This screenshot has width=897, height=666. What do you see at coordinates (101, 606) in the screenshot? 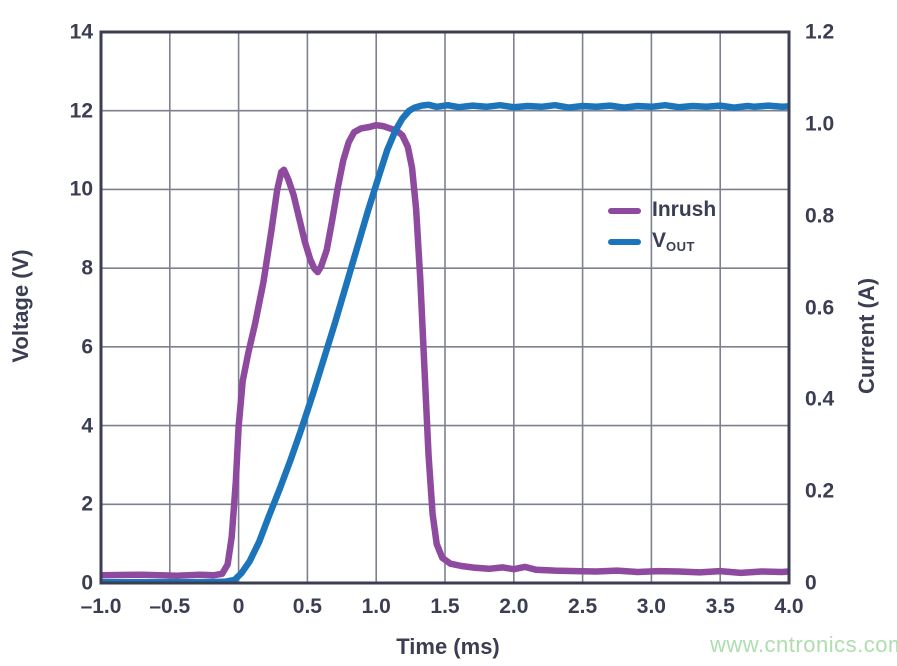
I see `x-tick-label: –1.0` at bounding box center [101, 606].